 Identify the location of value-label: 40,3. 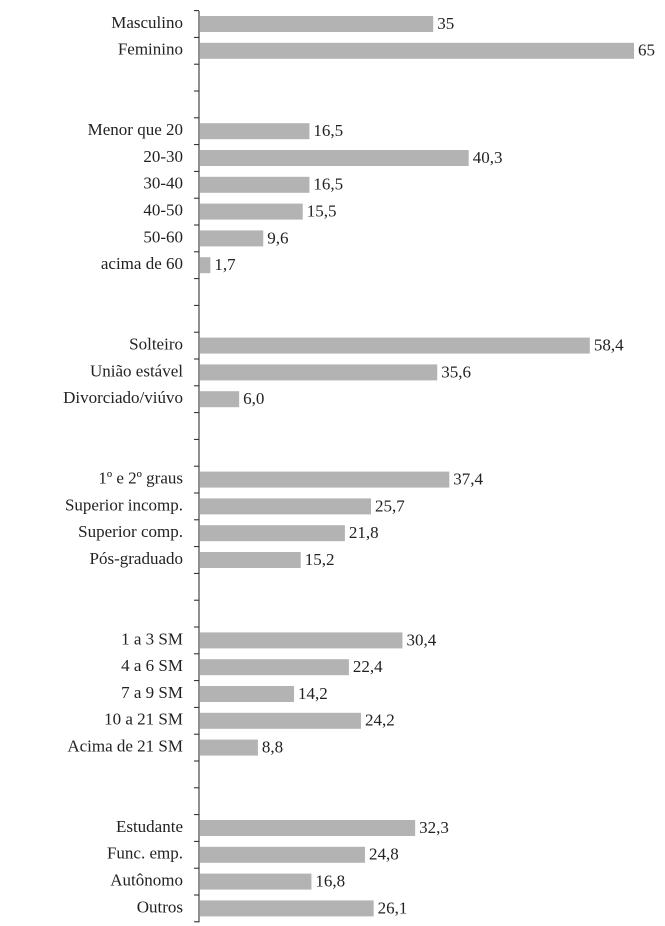
(488, 157).